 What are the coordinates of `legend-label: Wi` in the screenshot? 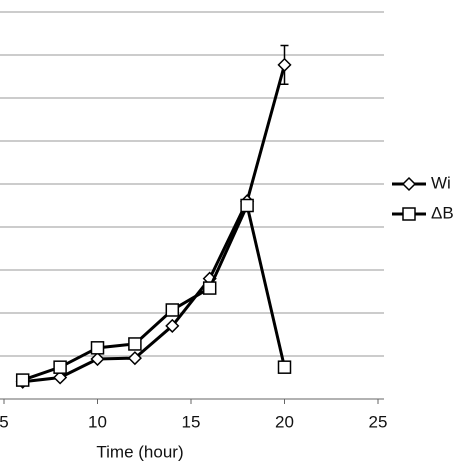 It's located at (441, 182).